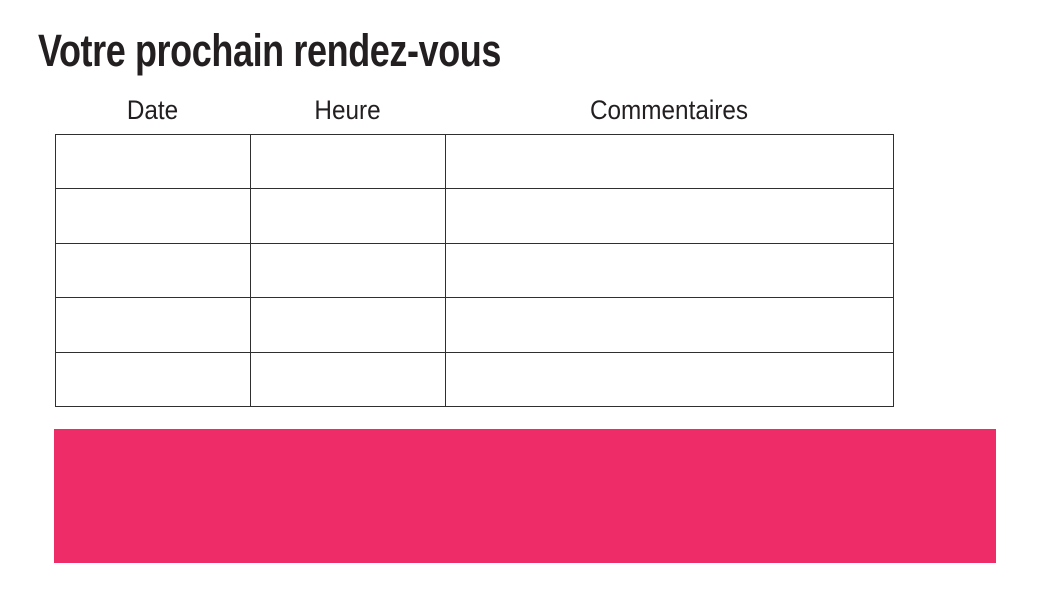  I want to click on column-header-heure: Heure, so click(347, 110).